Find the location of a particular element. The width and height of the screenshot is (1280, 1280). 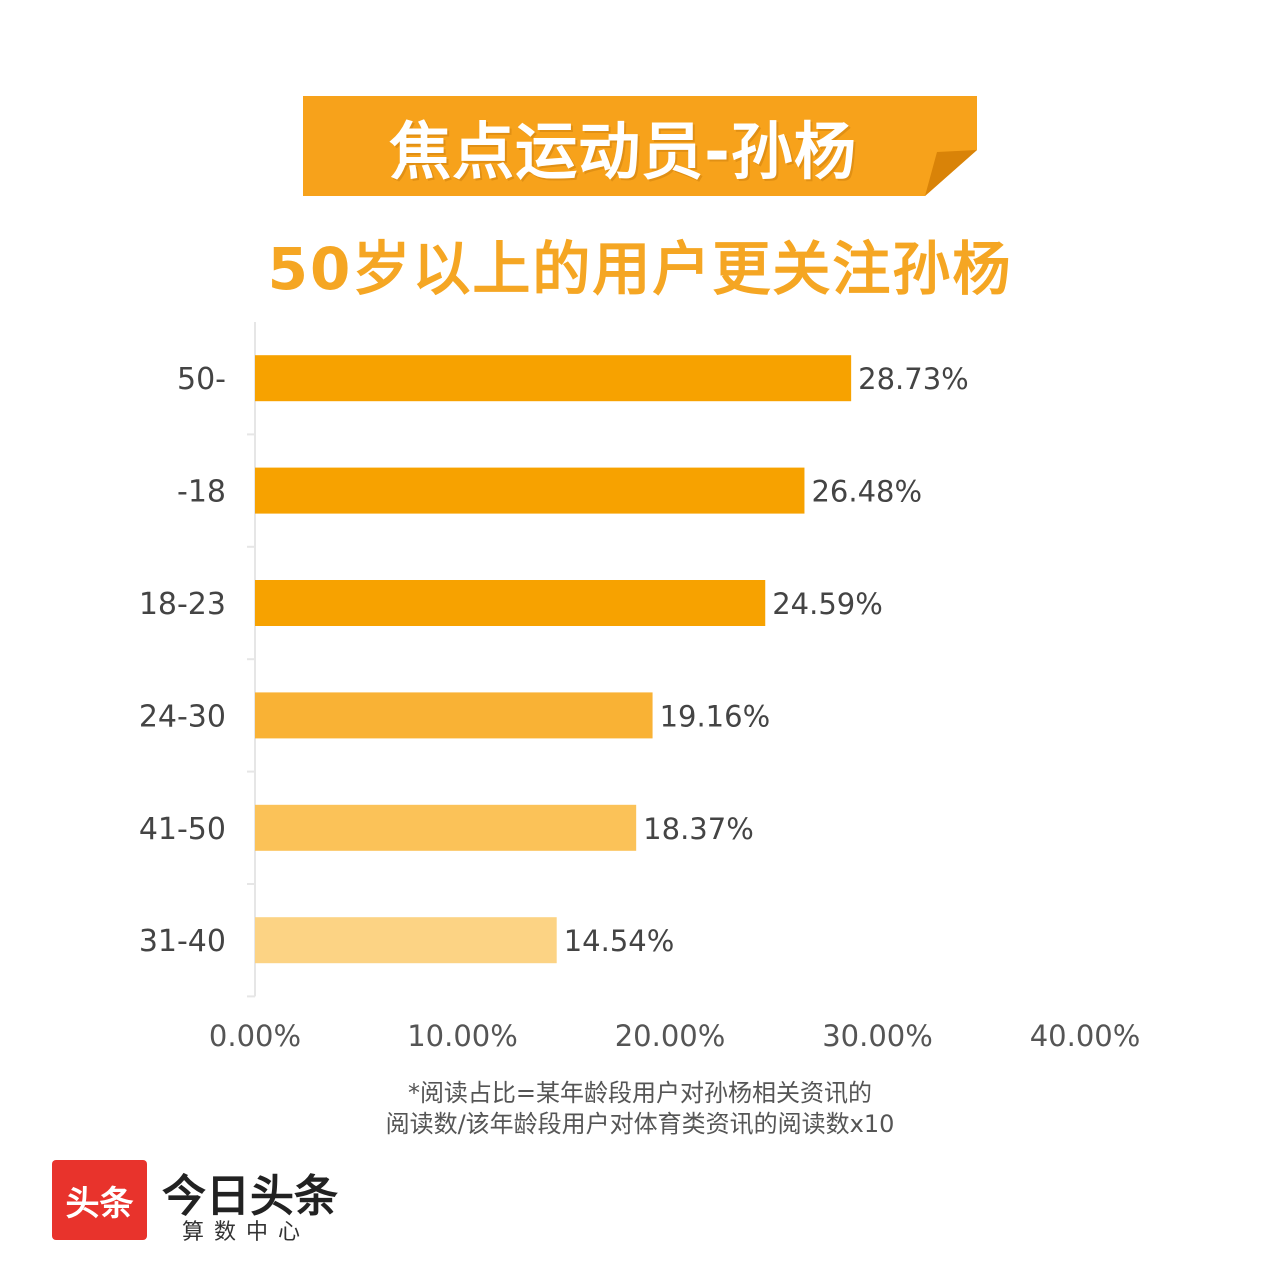

x-tick-label: 30.00% is located at coordinates (877, 1036).